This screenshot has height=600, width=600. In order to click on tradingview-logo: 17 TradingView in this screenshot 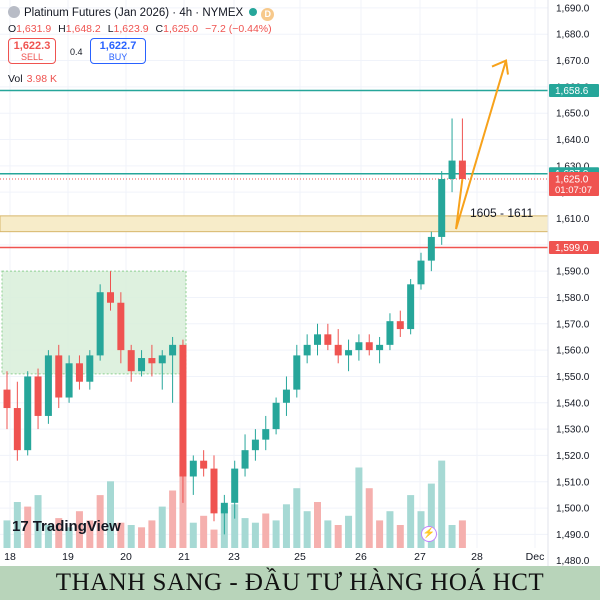, I will do `click(66, 526)`.